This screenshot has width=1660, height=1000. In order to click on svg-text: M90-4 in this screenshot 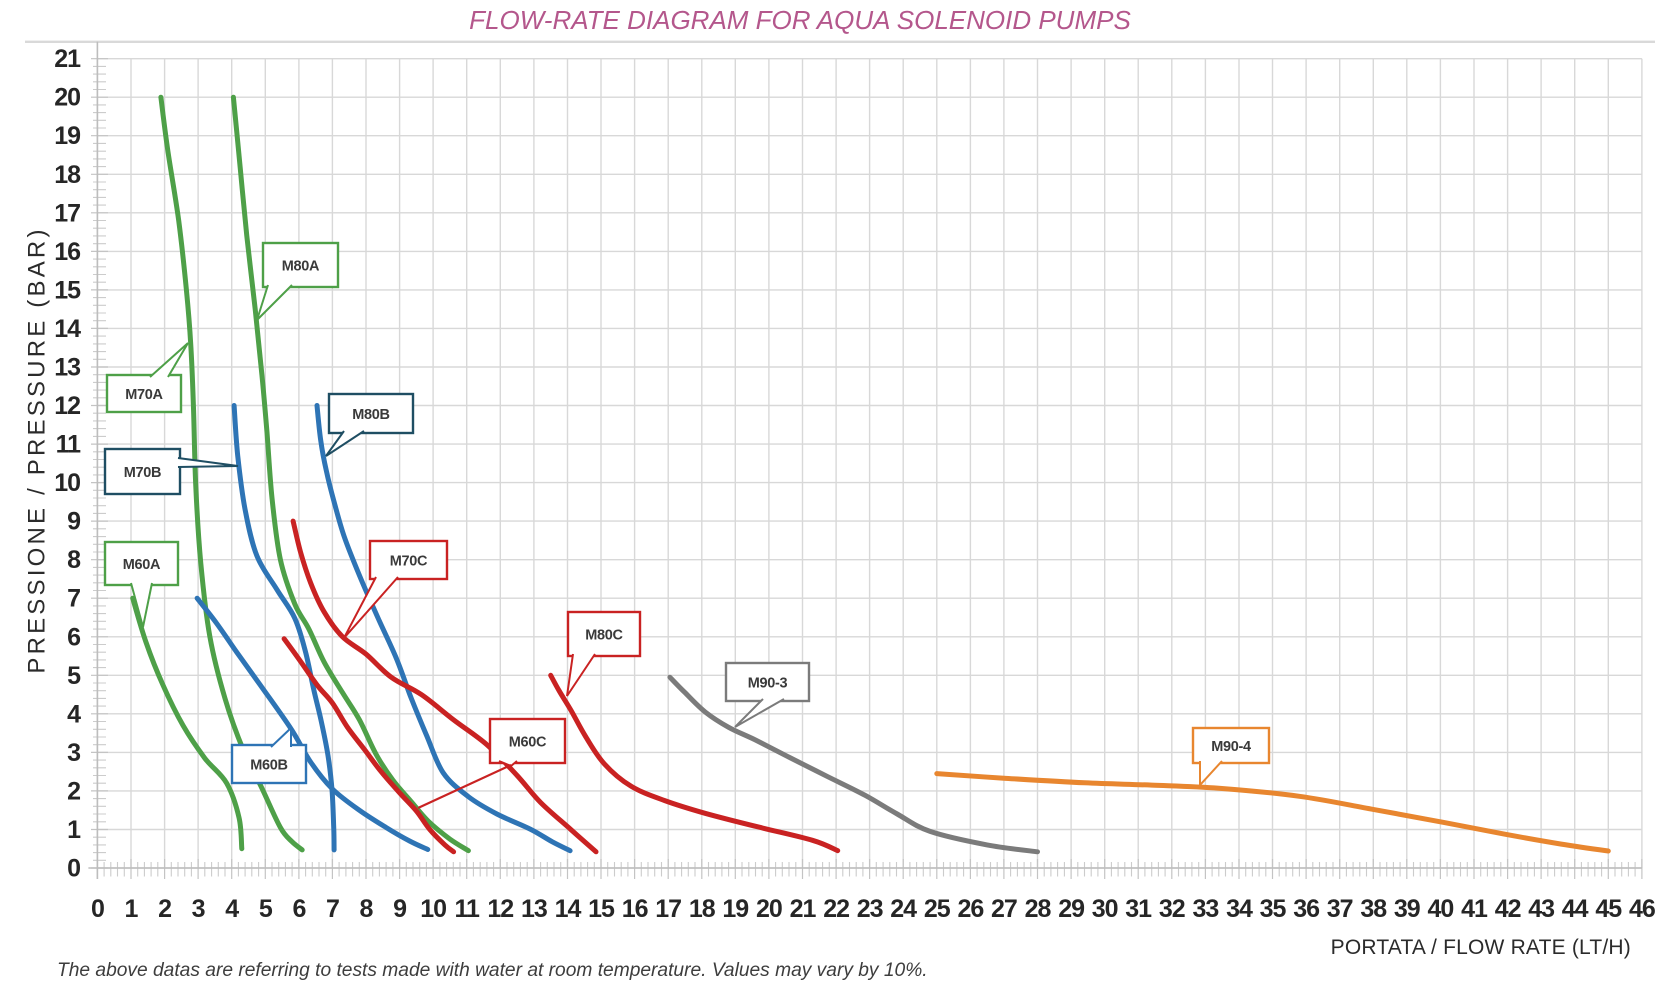, I will do `click(1231, 747)`.